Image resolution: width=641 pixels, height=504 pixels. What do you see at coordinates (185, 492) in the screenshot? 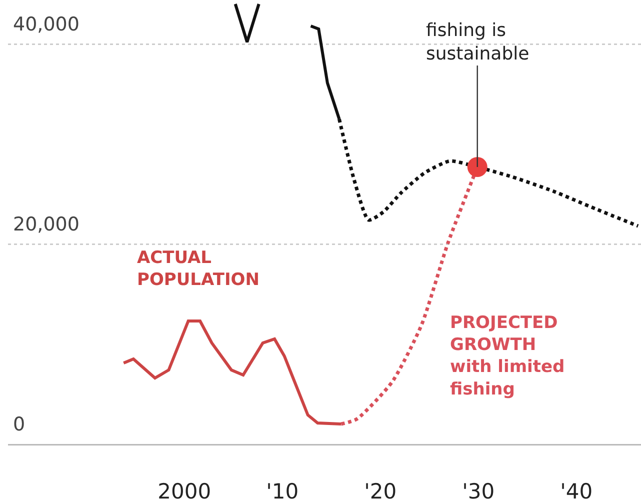
I see `x-tick-label: 2000` at bounding box center [185, 492].